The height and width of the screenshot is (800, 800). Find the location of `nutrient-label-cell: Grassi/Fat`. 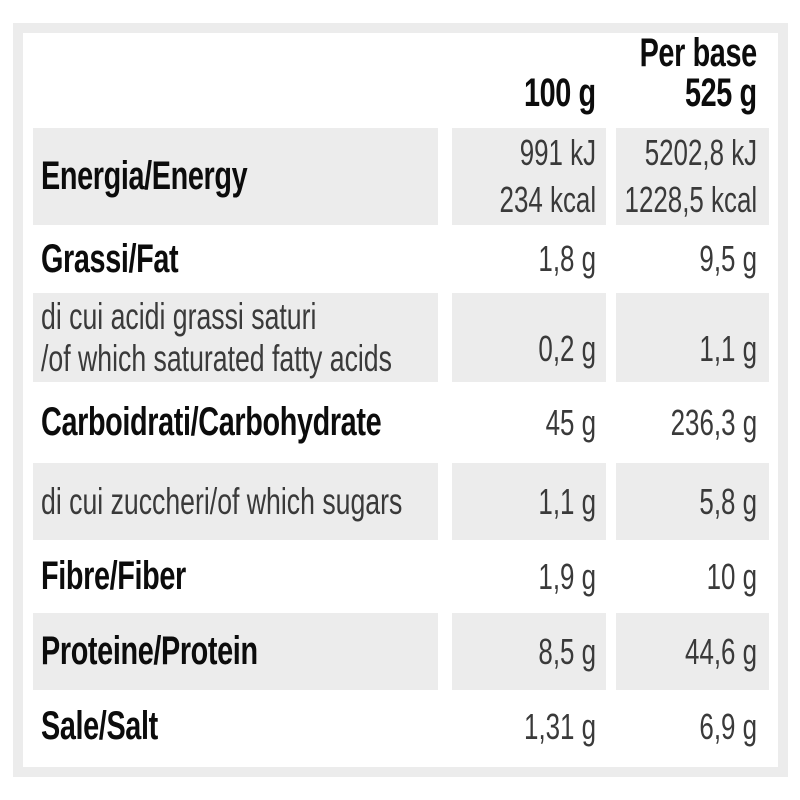

nutrient-label-cell: Grassi/Fat is located at coordinates (235, 259).